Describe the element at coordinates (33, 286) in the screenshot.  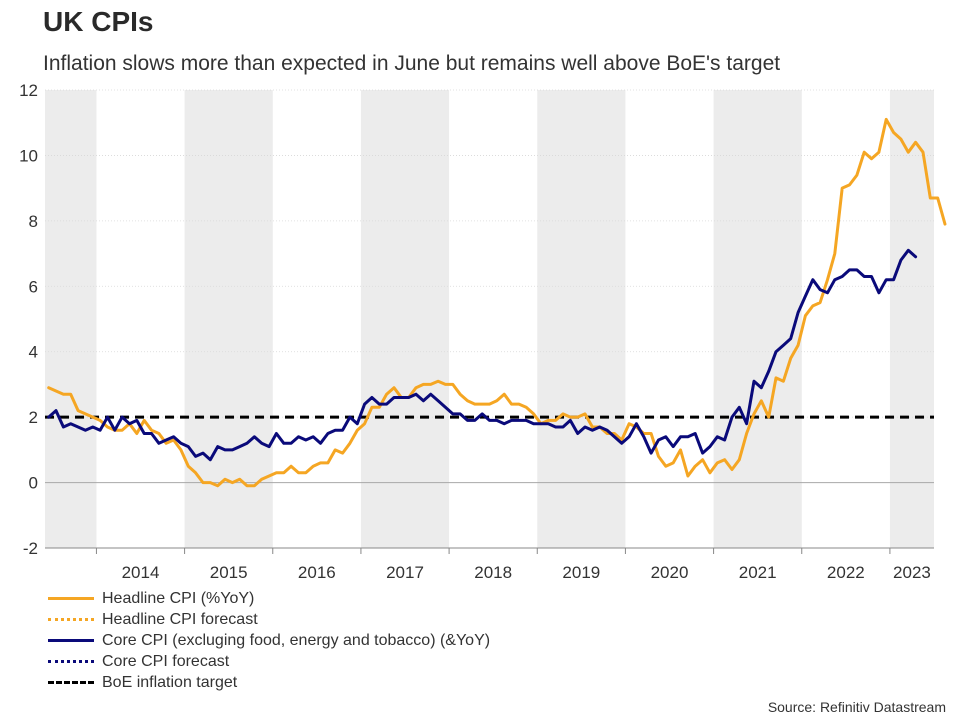
I see `y-tick-label: 6` at that location.